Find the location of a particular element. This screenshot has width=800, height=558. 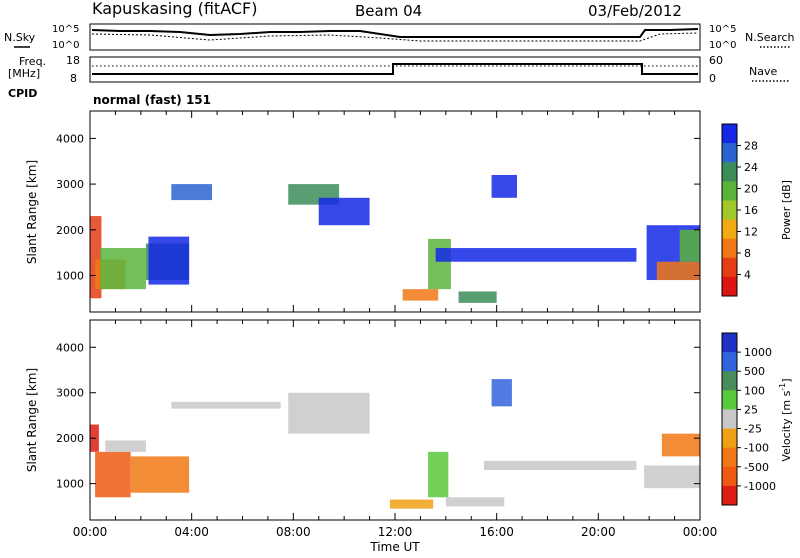

x-tick-label: 08:00 is located at coordinates (293, 532).